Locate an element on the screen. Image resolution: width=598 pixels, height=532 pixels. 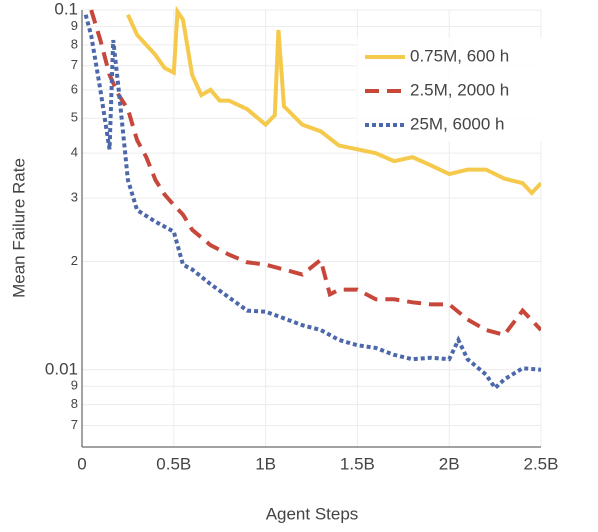
x-tick-label: 1B is located at coordinates (265, 463).